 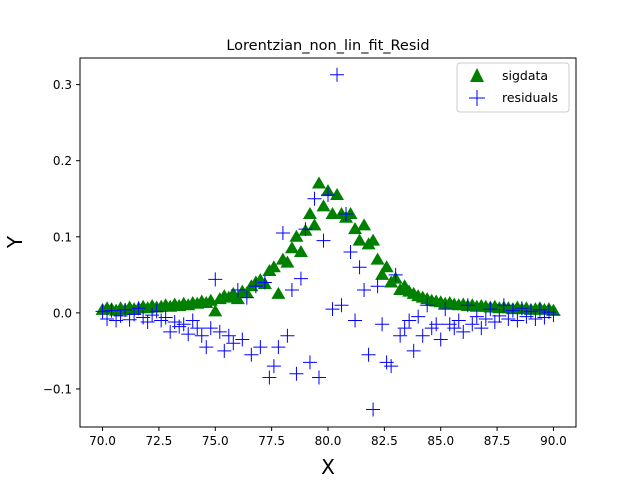 I want to click on x-axis-label: X, so click(x=328, y=467).